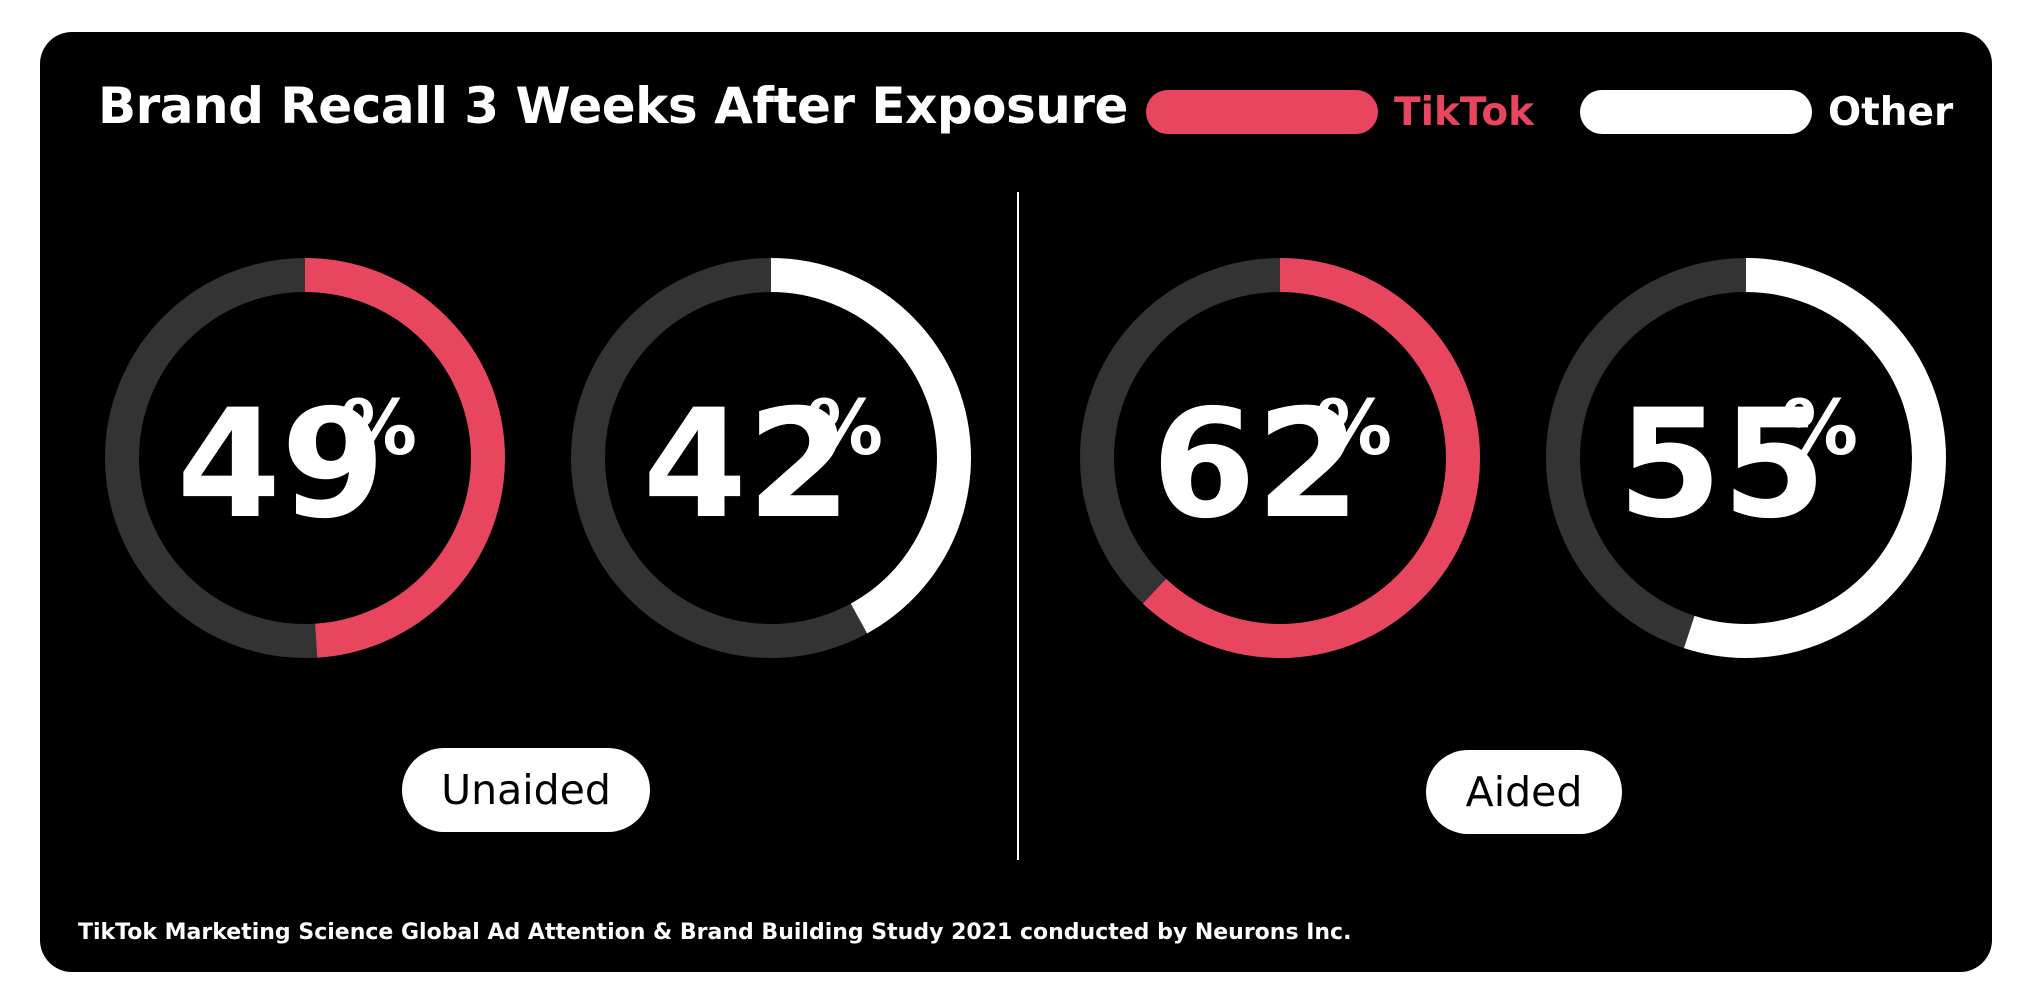 The height and width of the screenshot is (1000, 2032). I want to click on donut-value-unaided-tiktok: 49, so click(281, 465).